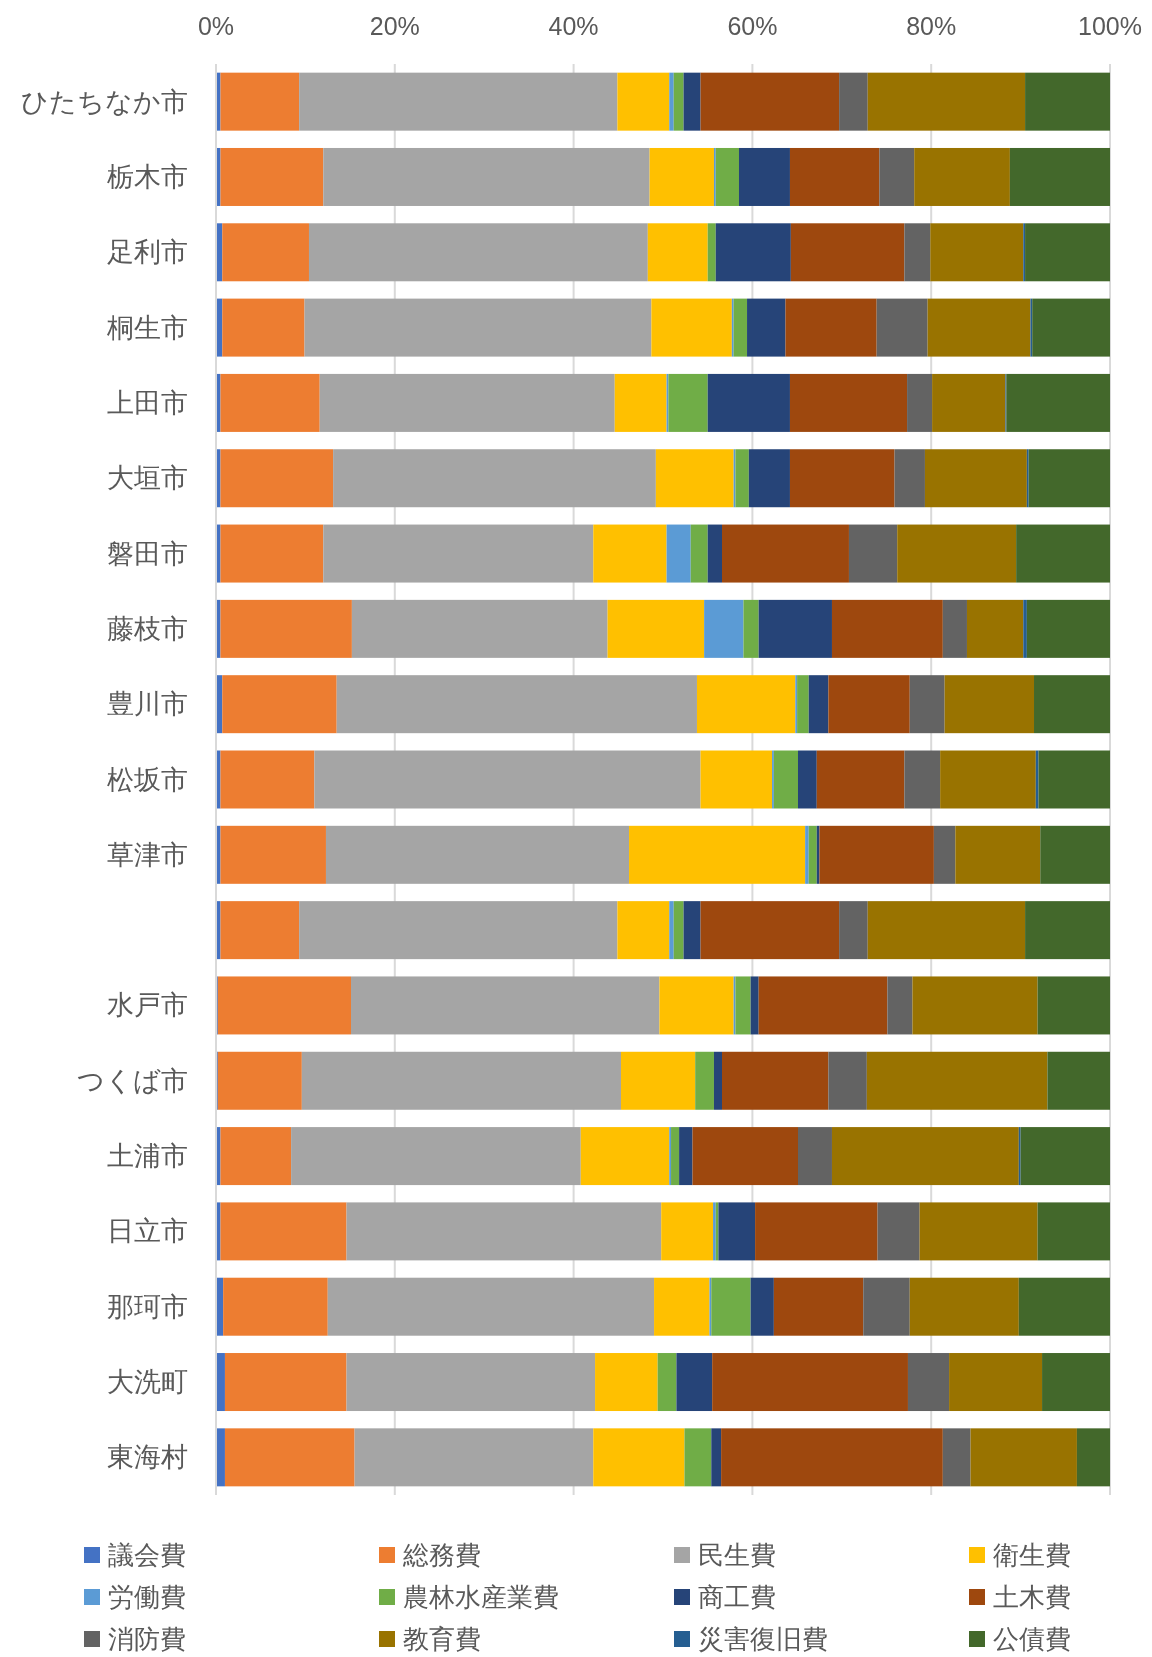 This screenshot has width=1152, height=1657. I want to click on y-tick-label: 那珂市, so click(147, 1306).